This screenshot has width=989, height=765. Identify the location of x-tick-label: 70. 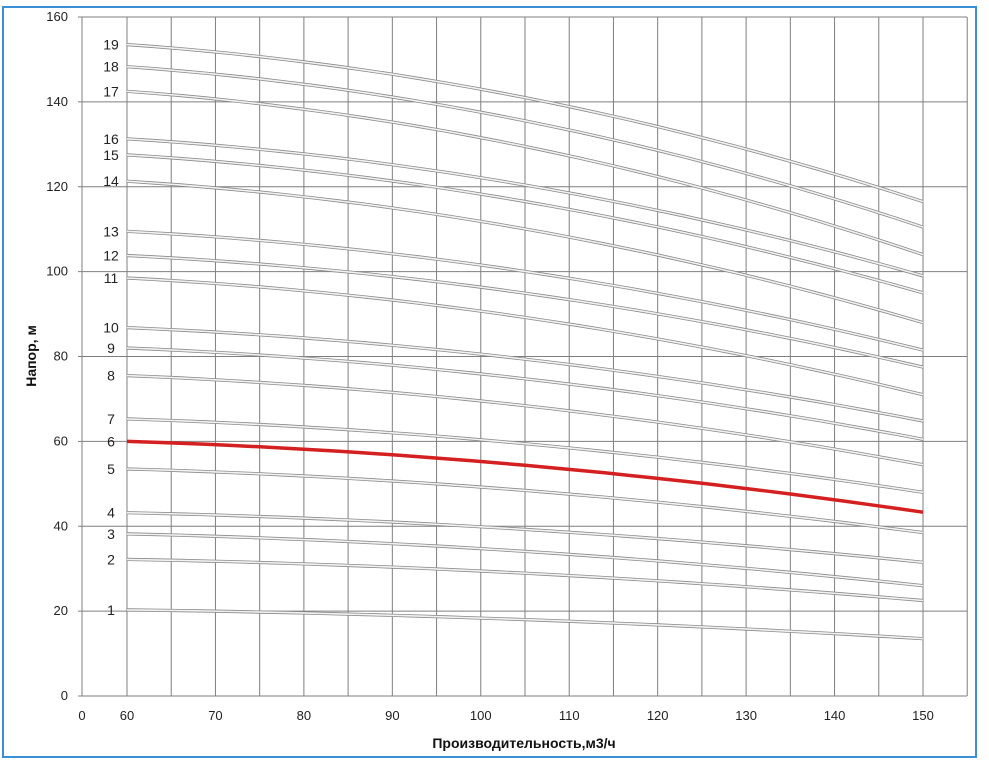
(215, 715).